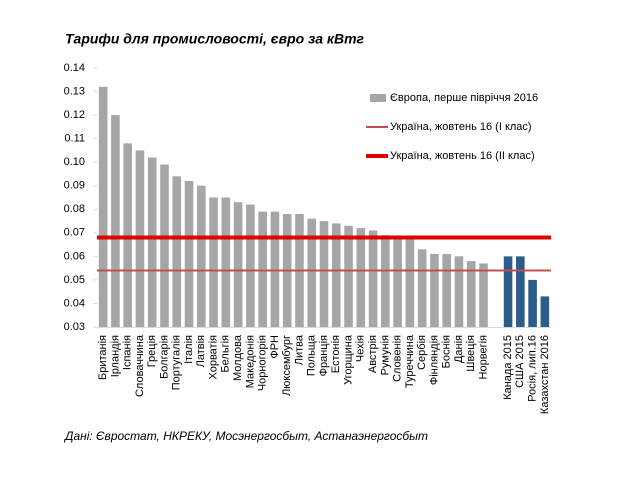 The width and height of the screenshot is (638, 479). I want to click on x-tick-label: Швеція, so click(471, 353).